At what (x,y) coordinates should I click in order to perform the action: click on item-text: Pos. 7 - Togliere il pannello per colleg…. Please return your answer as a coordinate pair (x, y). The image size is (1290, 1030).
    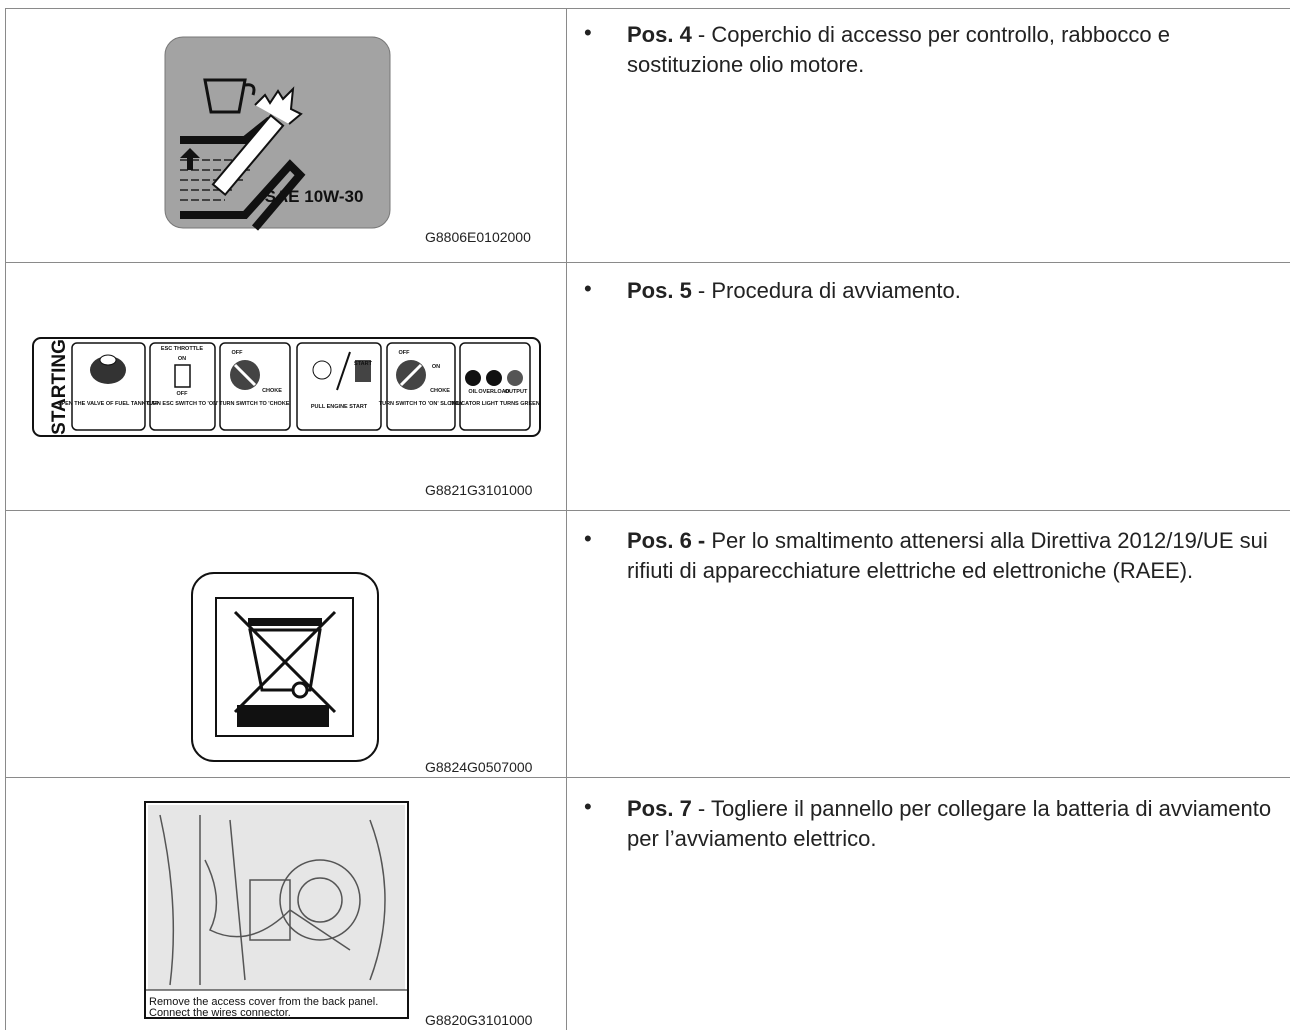
    Looking at the image, I should click on (952, 824).